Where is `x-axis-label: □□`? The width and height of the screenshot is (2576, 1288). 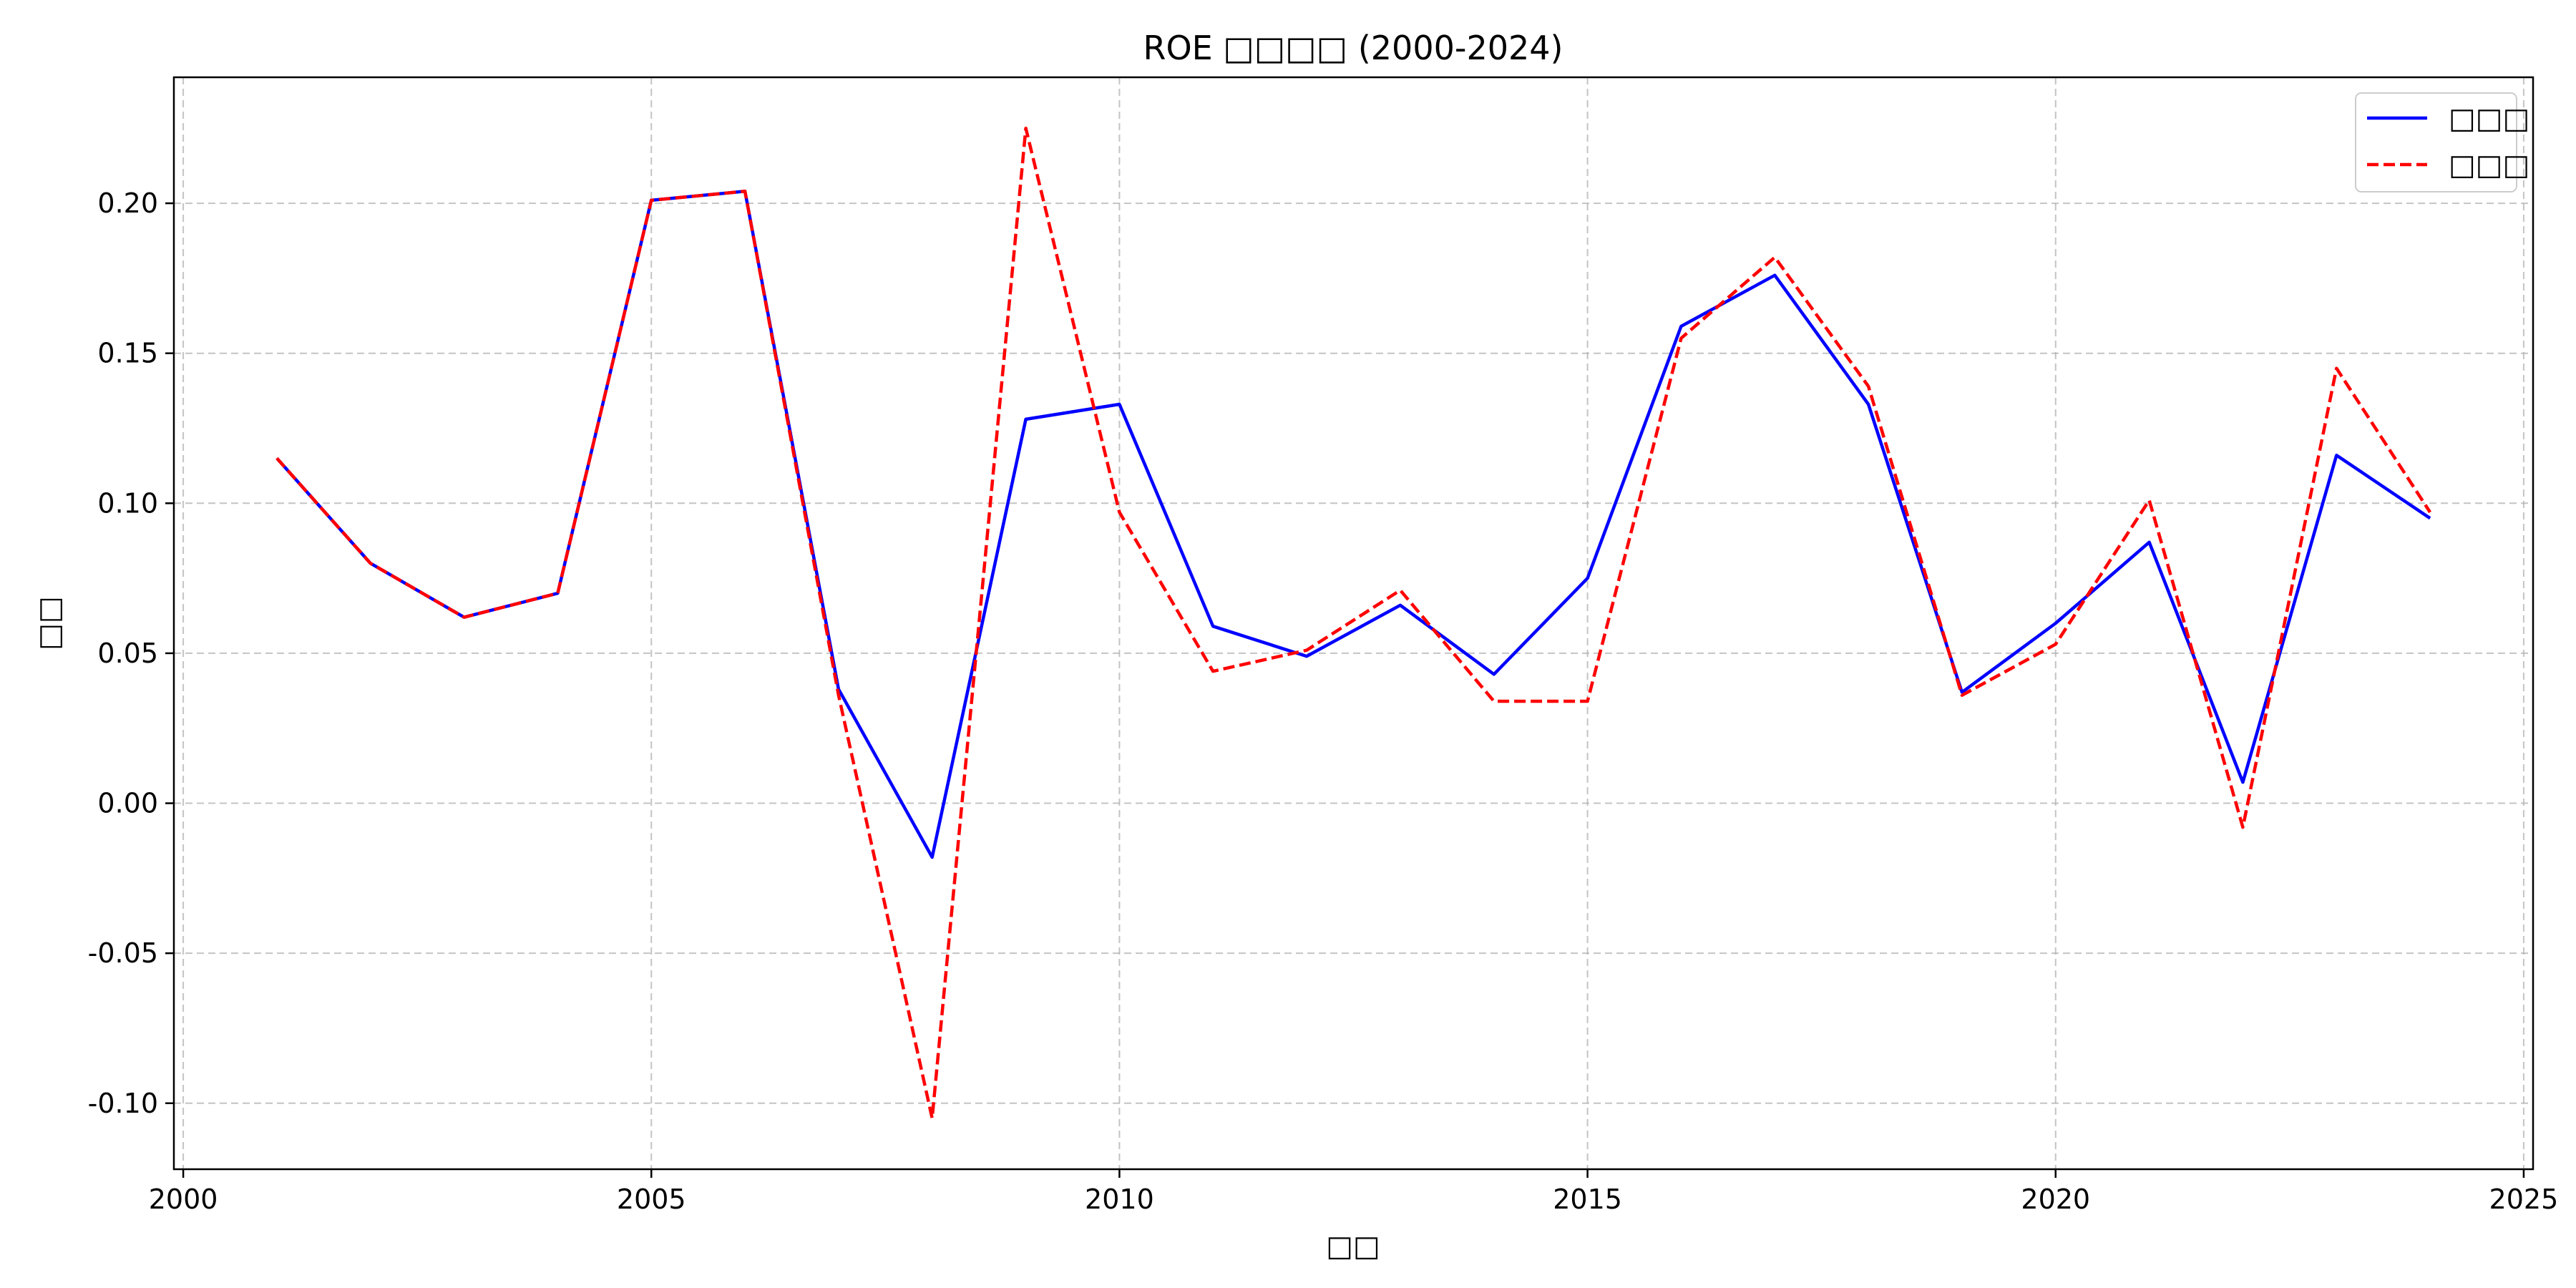
x-axis-label: □□ is located at coordinates (1353, 1246).